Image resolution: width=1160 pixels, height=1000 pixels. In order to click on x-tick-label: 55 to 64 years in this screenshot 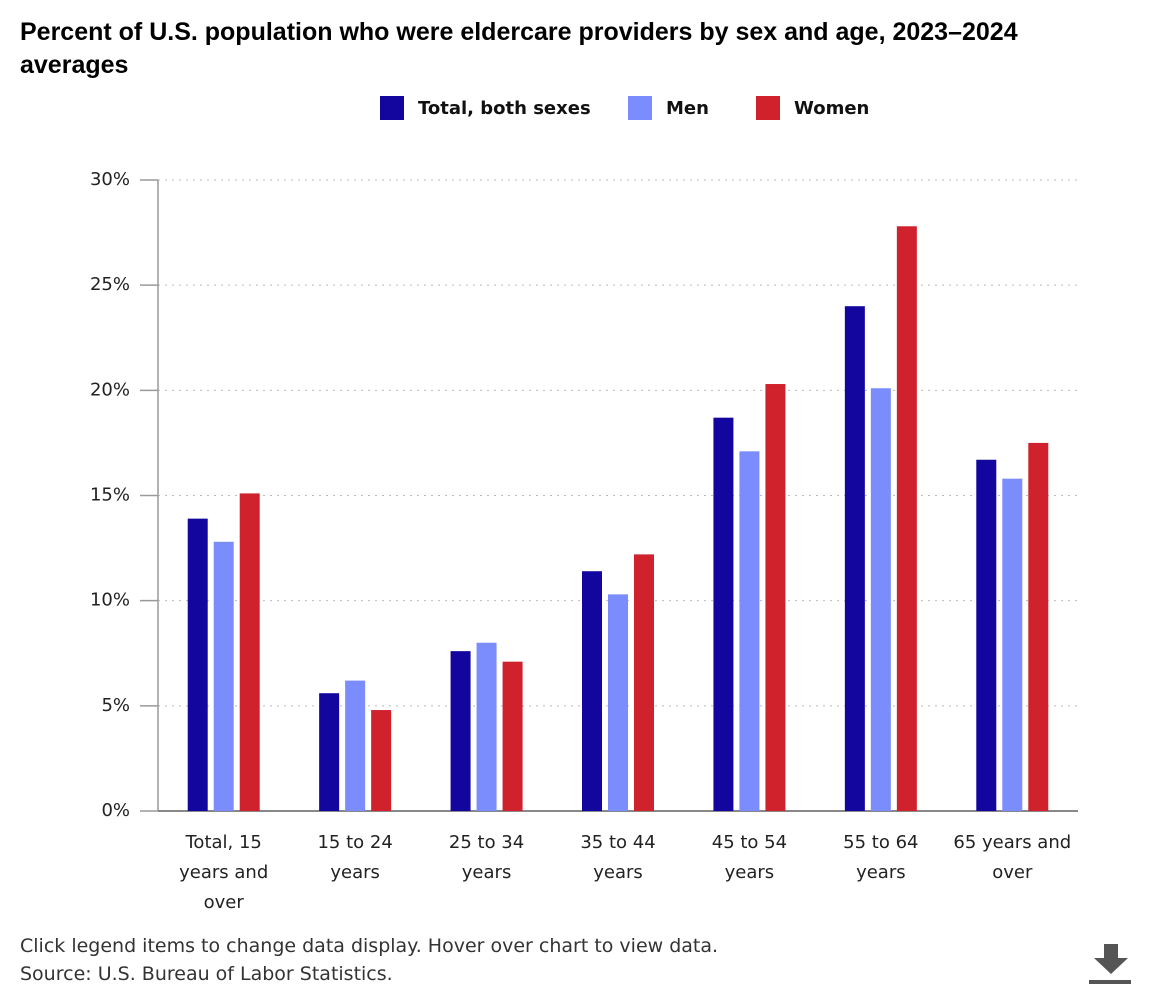, I will do `click(881, 857)`.